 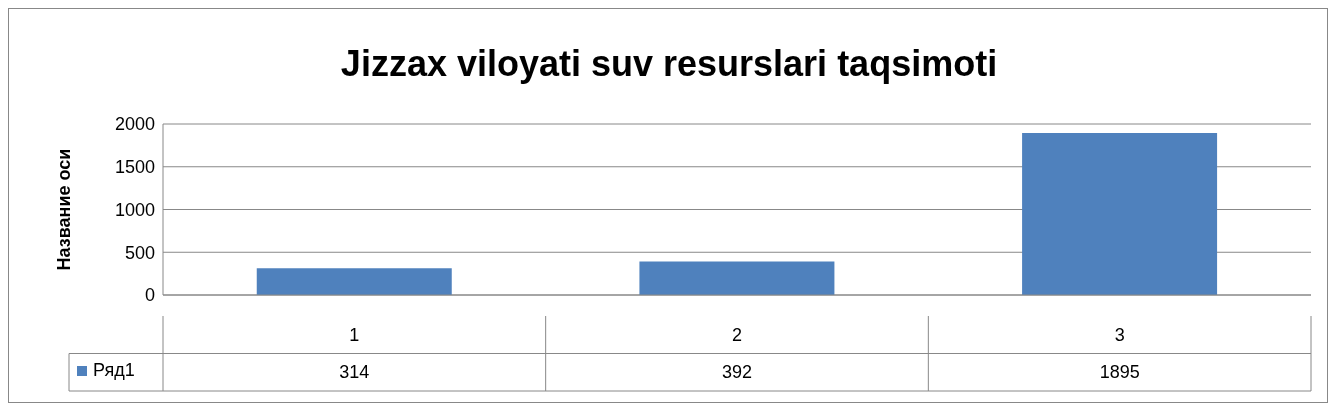 I want to click on y-tick-label: 0, so click(x=149, y=295).